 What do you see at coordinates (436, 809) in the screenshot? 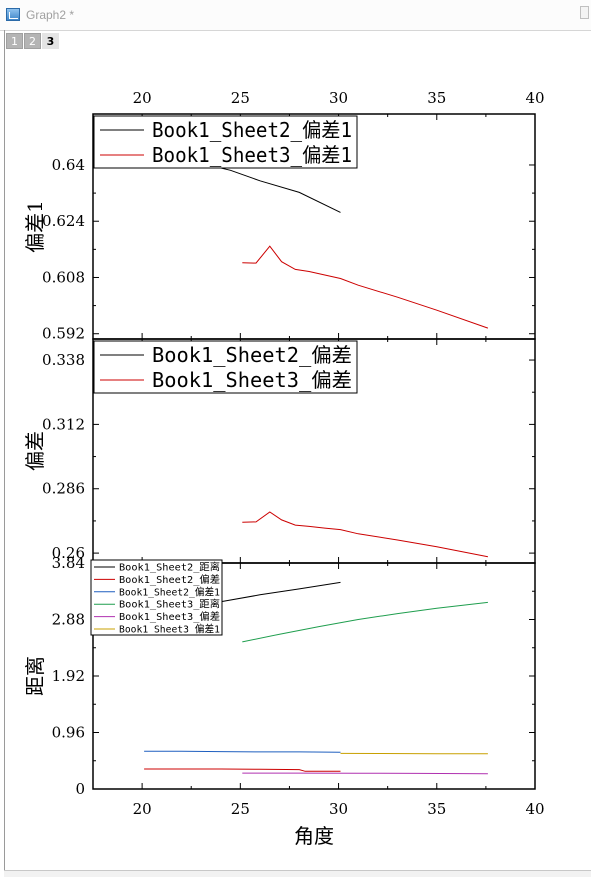
I see `x-tick-label: 35` at bounding box center [436, 809].